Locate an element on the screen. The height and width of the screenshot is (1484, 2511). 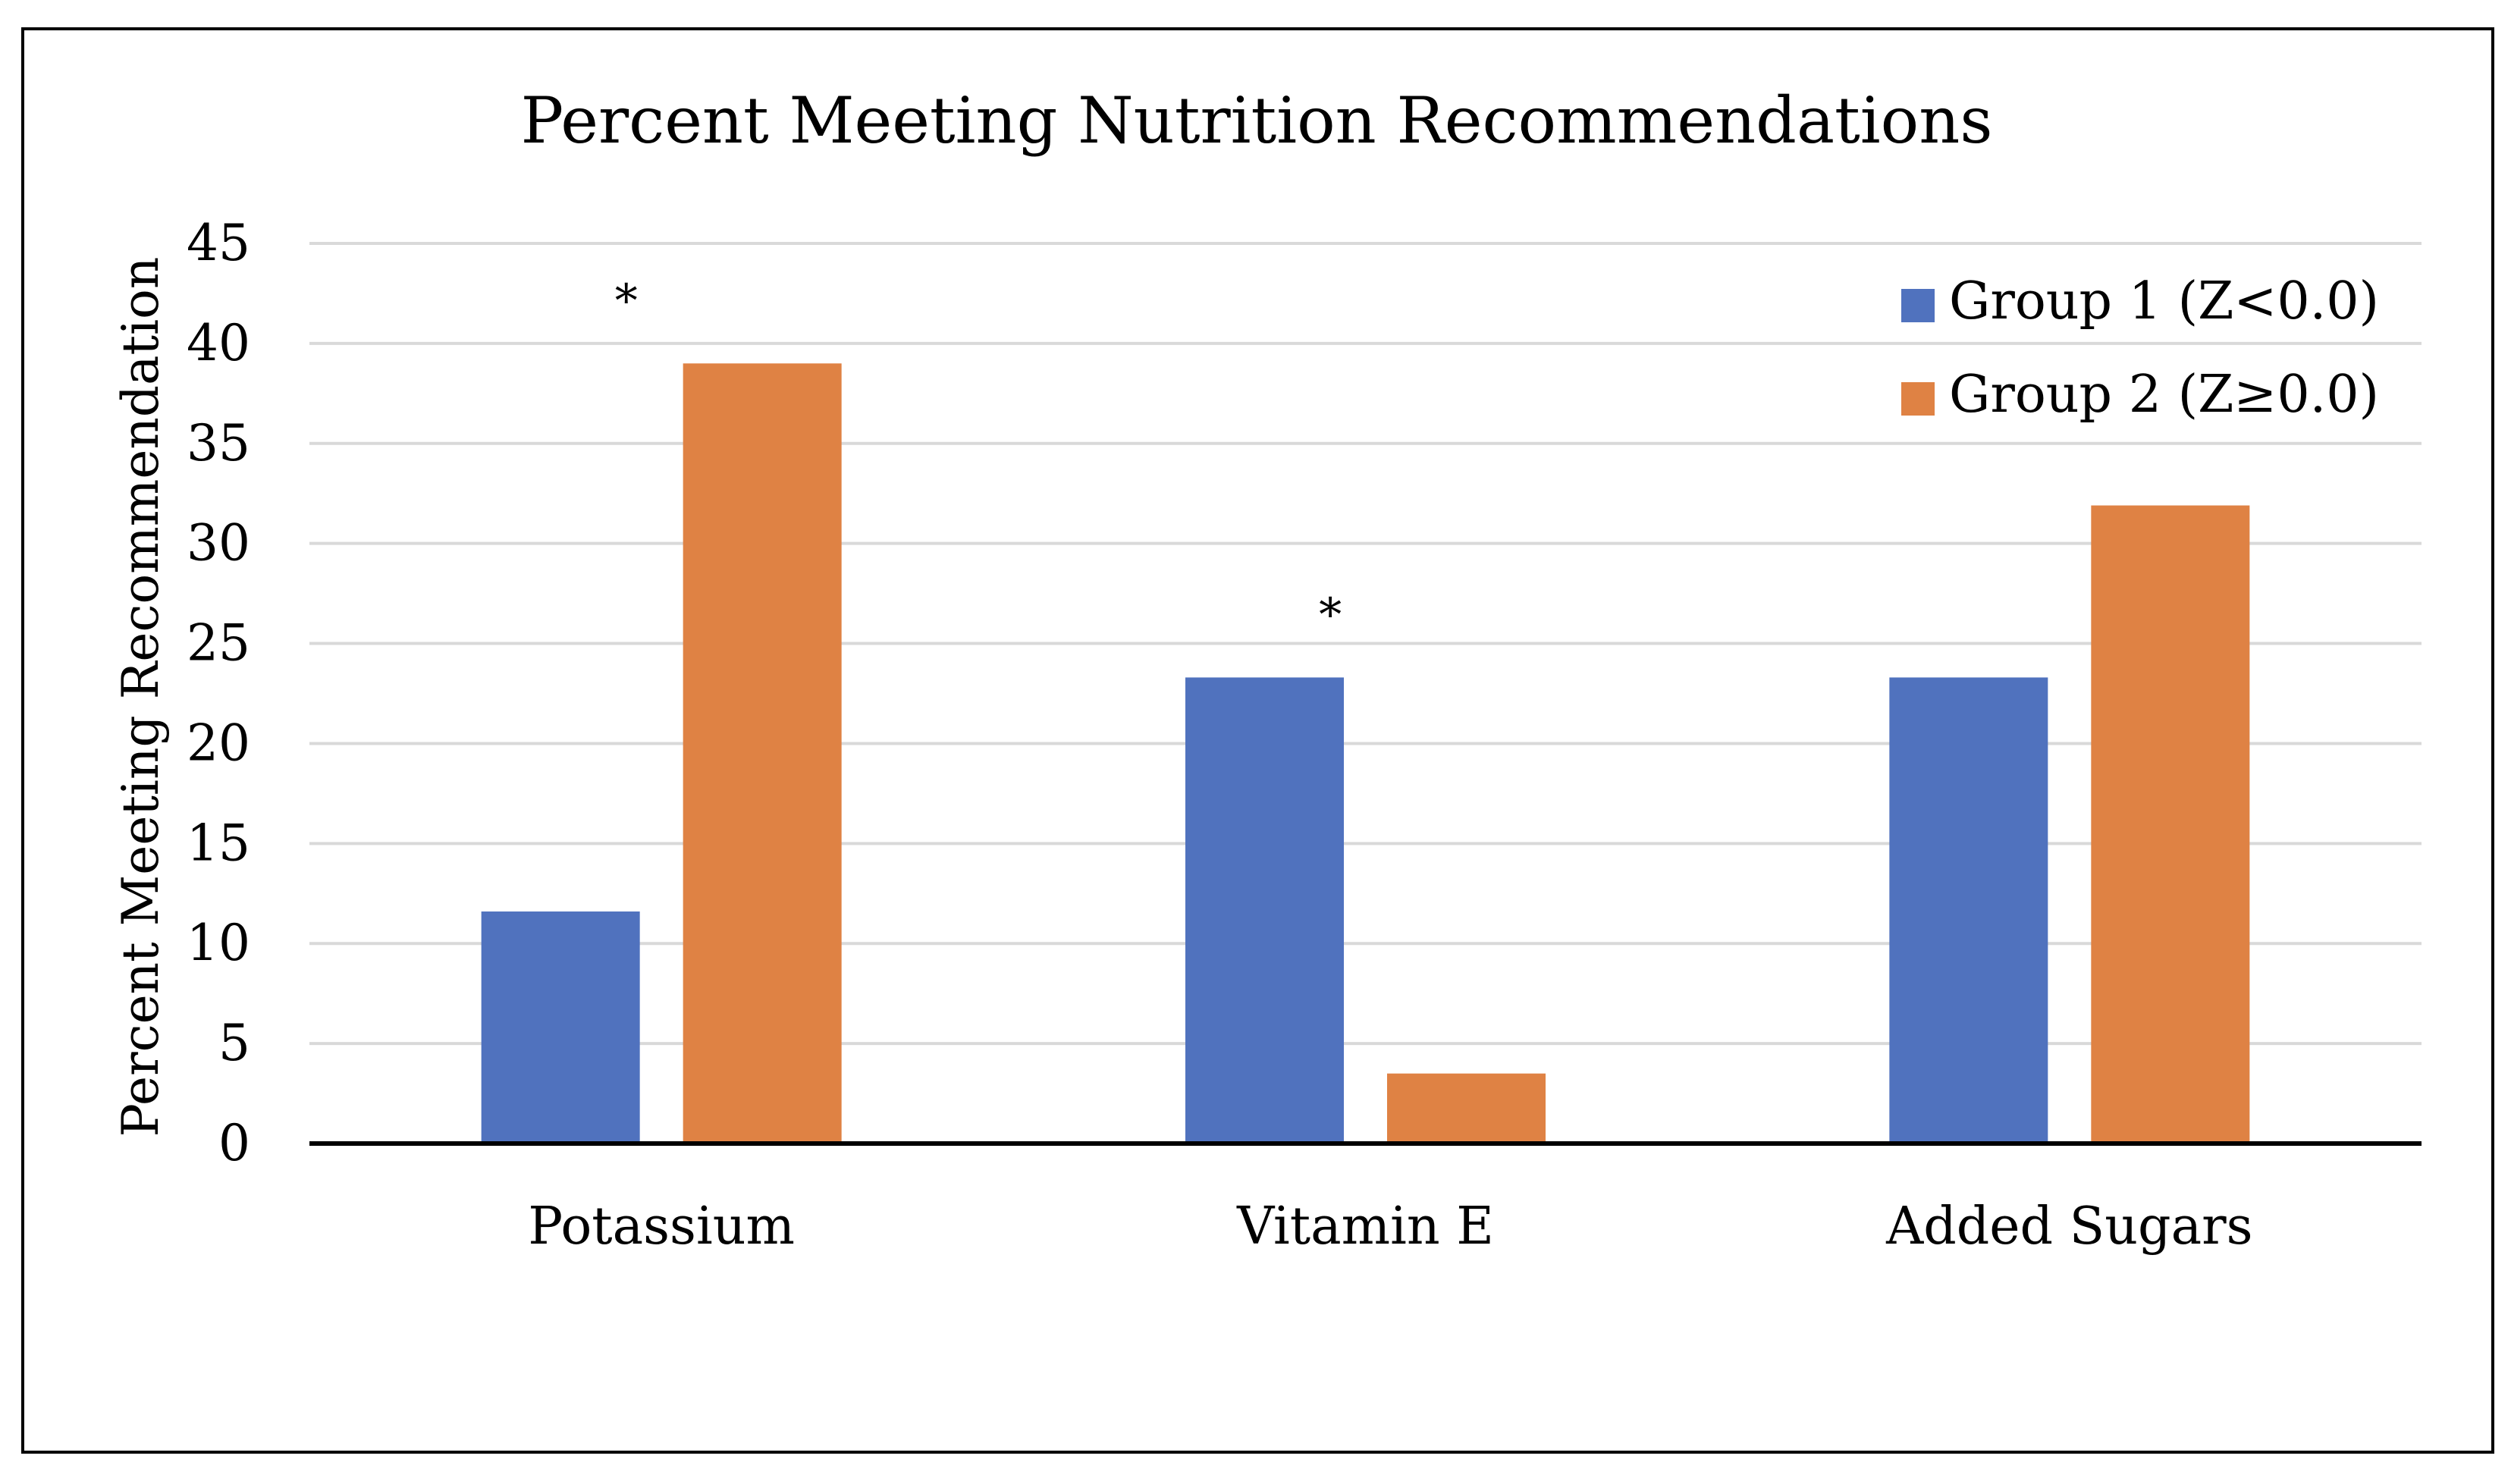
y-tick-labels: 0 5 10 15 20 25 30 35 40 45 is located at coordinates (218, 693).